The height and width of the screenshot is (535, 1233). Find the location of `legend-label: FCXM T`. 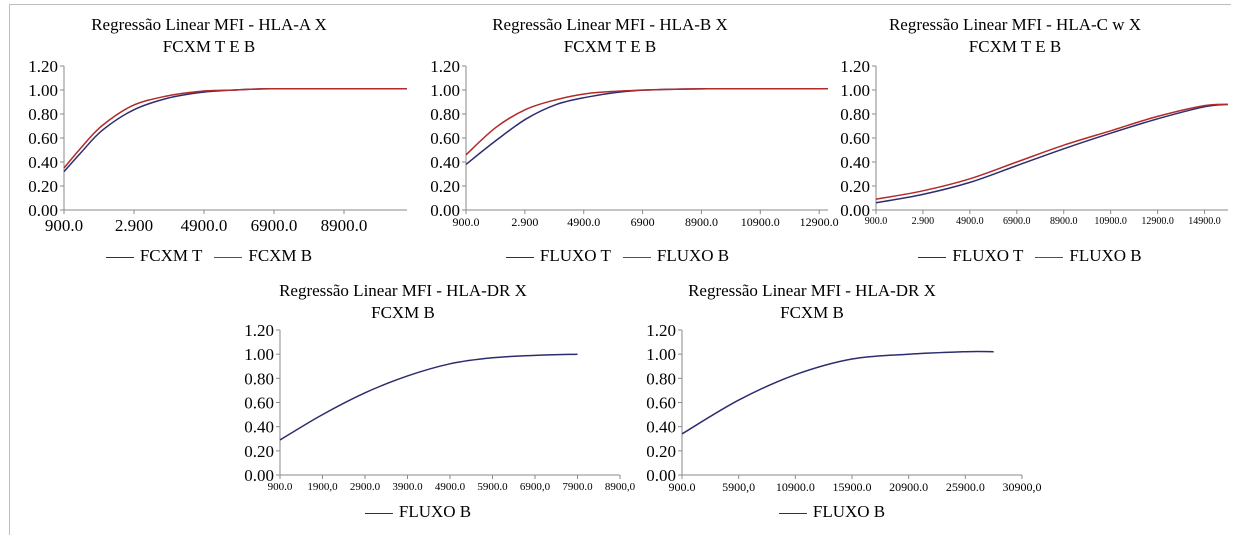

legend-label: FCXM T is located at coordinates (171, 255).